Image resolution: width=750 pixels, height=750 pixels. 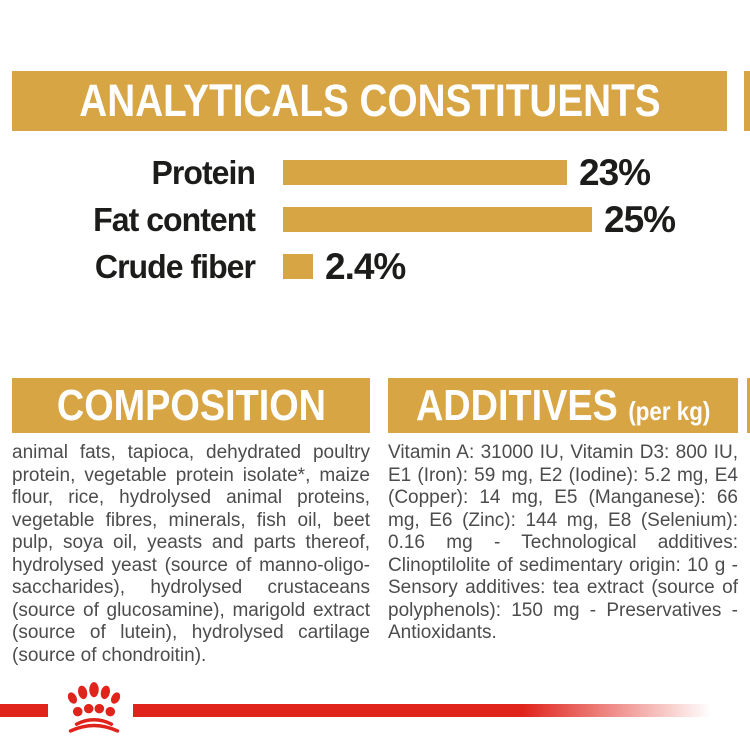 What do you see at coordinates (669, 410) in the screenshot?
I see `additives-title-suffix: (per kg)` at bounding box center [669, 410].